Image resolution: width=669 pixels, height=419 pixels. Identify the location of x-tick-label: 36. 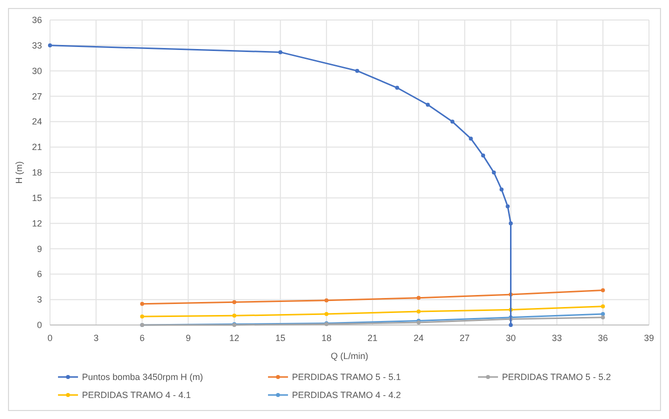
(603, 338).